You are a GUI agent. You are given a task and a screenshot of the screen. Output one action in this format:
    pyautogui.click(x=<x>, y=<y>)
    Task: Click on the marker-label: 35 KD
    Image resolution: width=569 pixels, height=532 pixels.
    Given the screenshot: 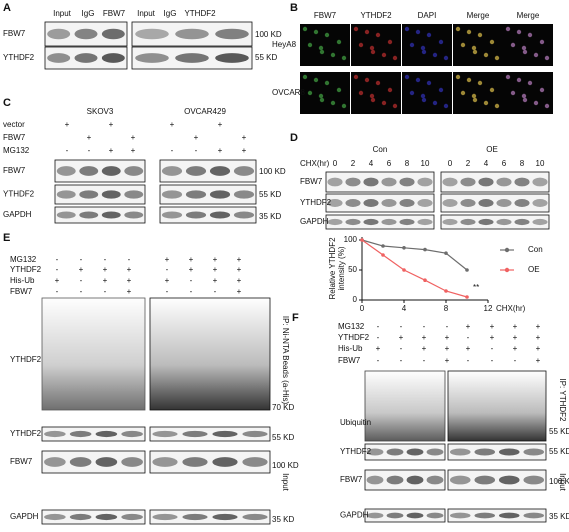 What is the action you would take?
    pyautogui.click(x=559, y=516)
    